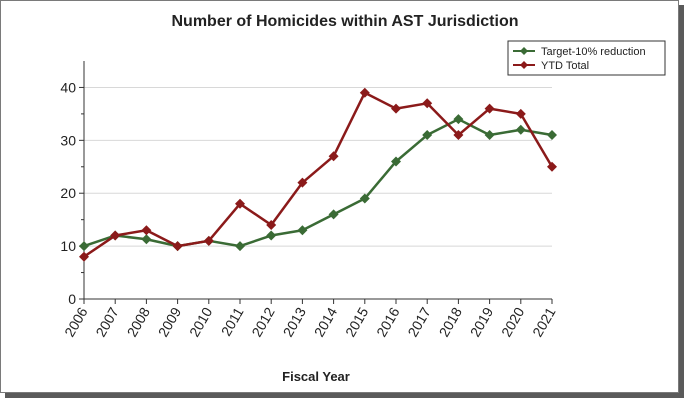  I want to click on legend-box, so click(586, 58).